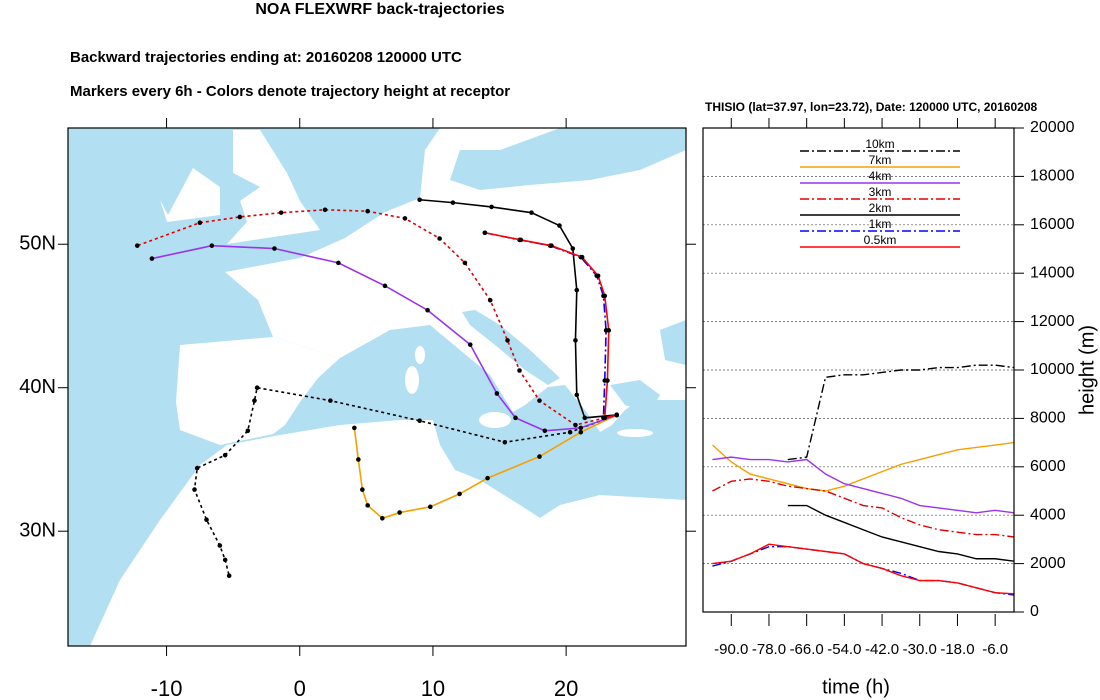 The height and width of the screenshot is (700, 1100). Describe the element at coordinates (856, 687) in the screenshot. I see `x-axis-label: time (h)` at that location.